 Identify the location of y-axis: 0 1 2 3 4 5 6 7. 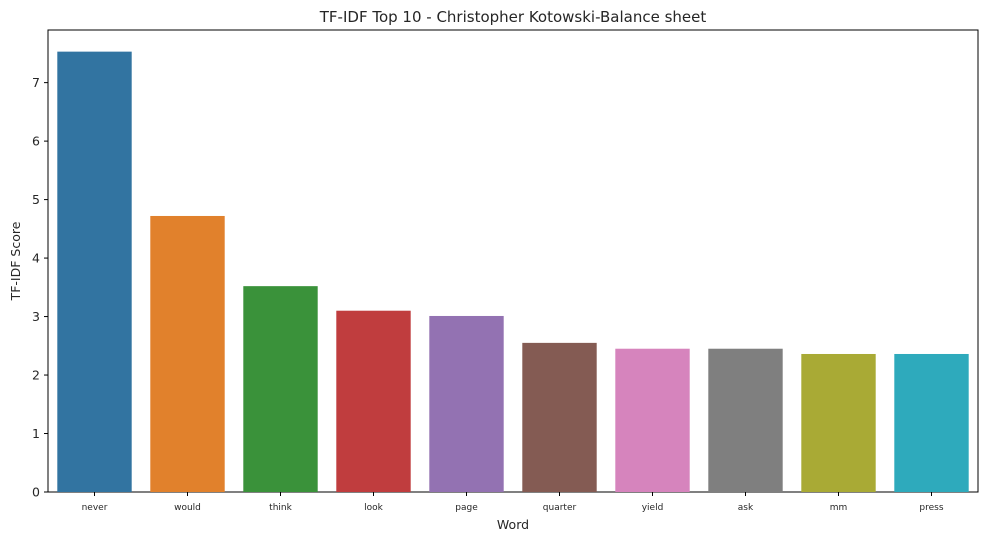
(40, 287).